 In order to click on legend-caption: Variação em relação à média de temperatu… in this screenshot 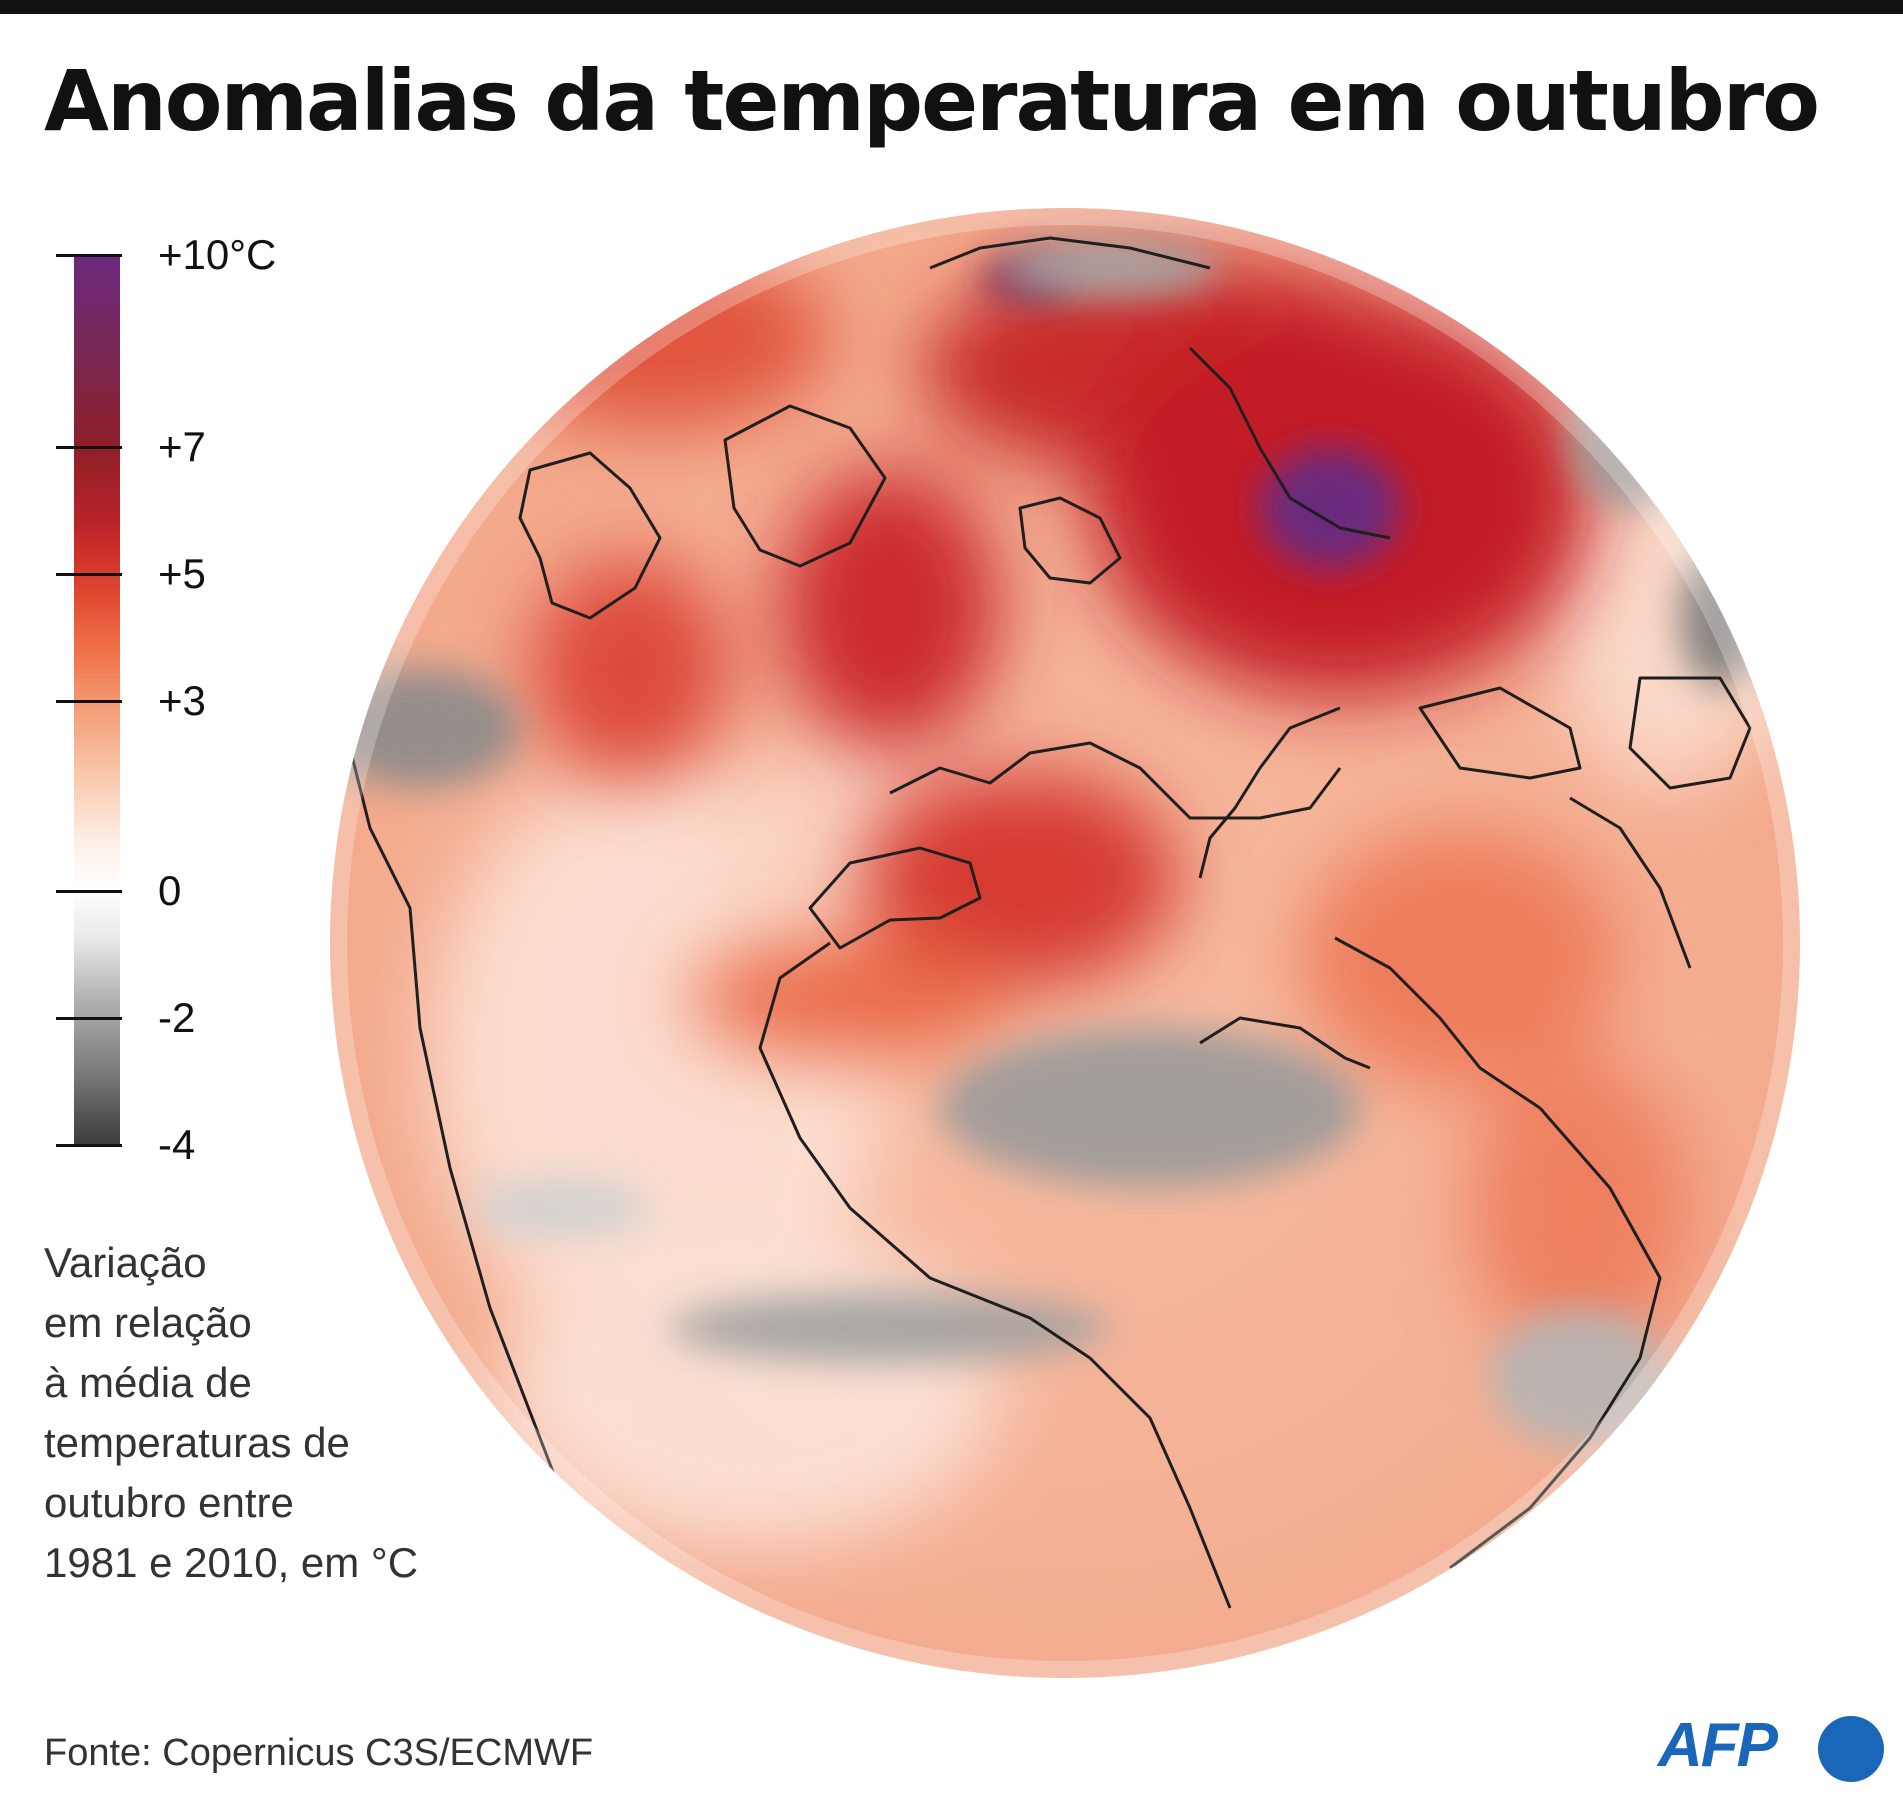, I will do `click(244, 1413)`.